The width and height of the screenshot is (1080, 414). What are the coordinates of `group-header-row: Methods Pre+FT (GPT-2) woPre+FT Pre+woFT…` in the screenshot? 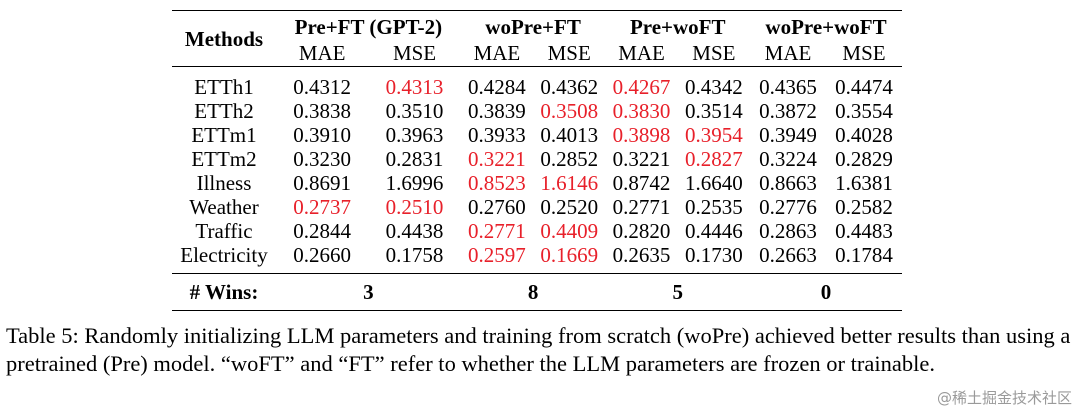 It's located at (537, 30).